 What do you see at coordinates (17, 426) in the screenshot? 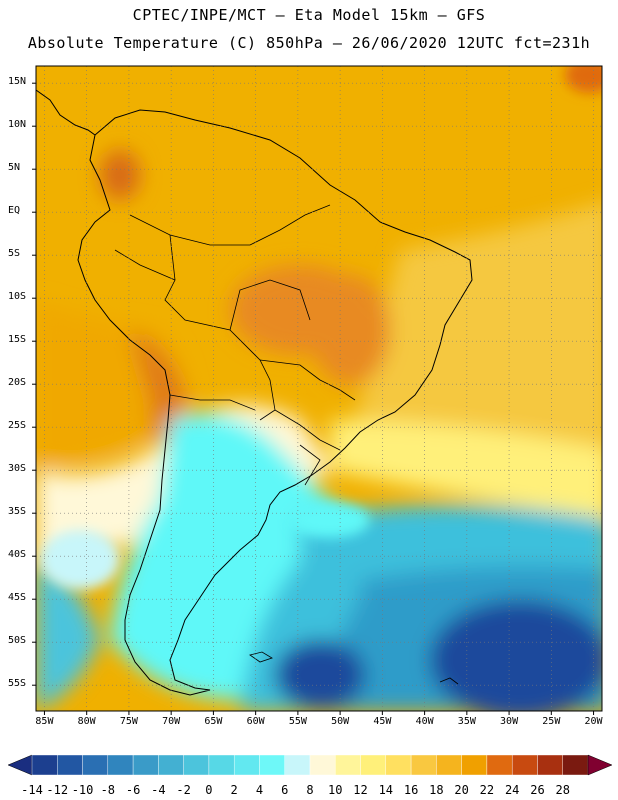
I see `lat-label: 25S` at bounding box center [17, 426].